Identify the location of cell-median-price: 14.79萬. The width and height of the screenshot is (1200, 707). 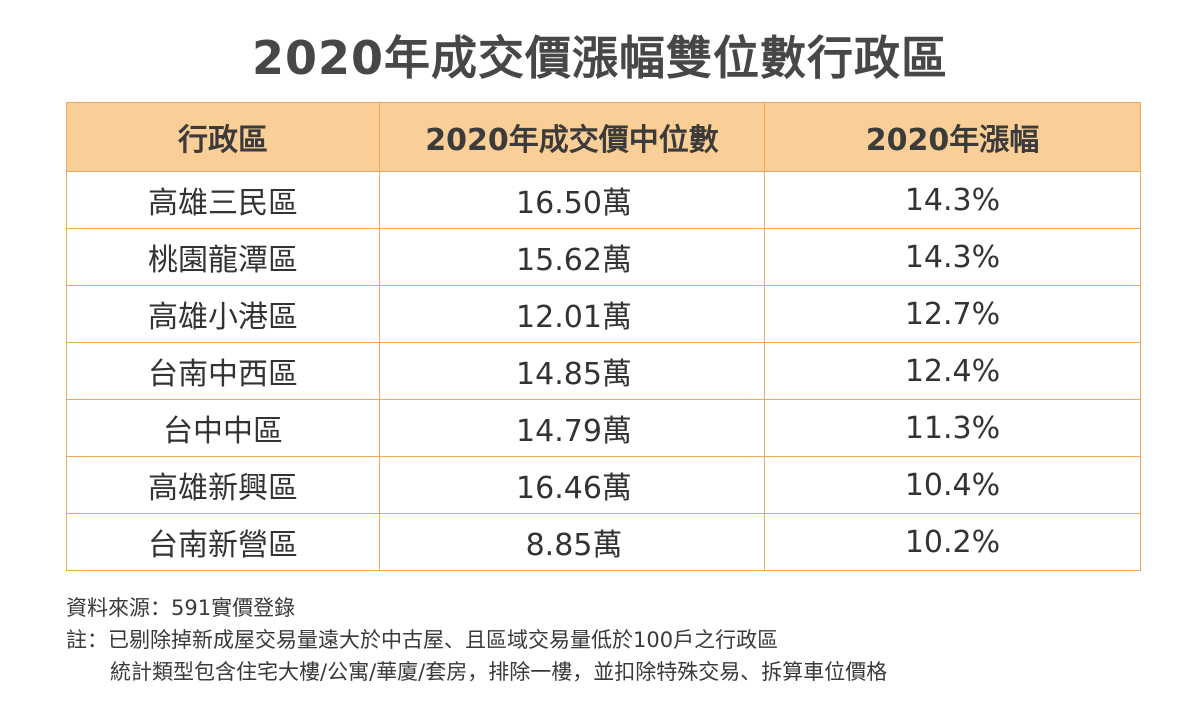
(572, 428).